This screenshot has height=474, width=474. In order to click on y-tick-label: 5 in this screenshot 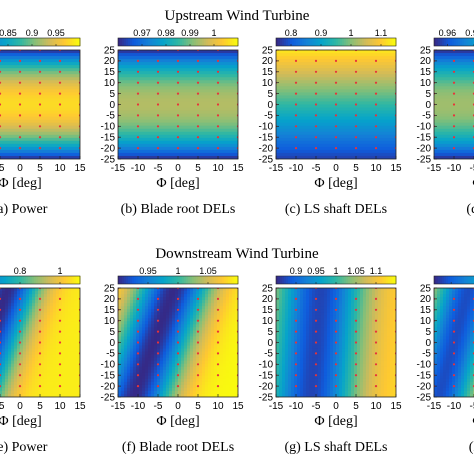, I will do `click(270, 94)`.